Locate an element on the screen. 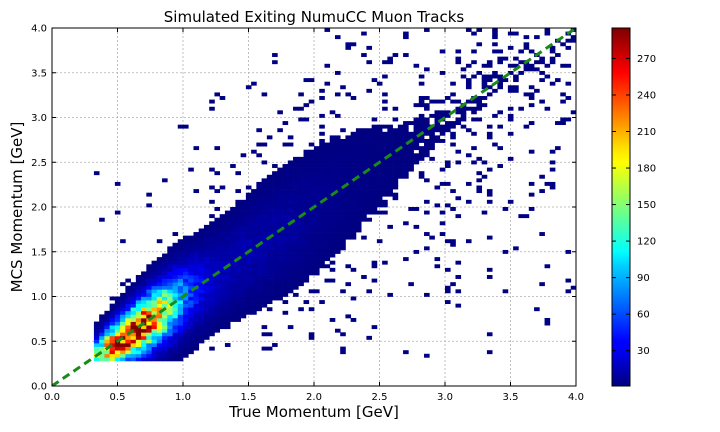 The image size is (720, 432). x-tick-label-8: 4.0 is located at coordinates (576, 397).